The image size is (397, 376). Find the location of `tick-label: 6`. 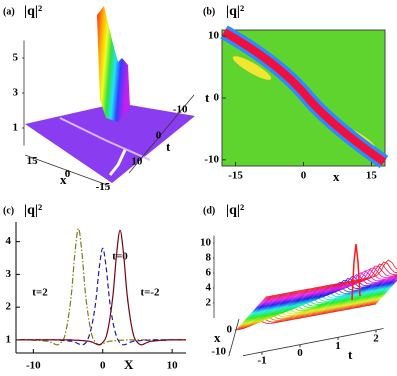

tick-label: 6 is located at coordinates (209, 273).